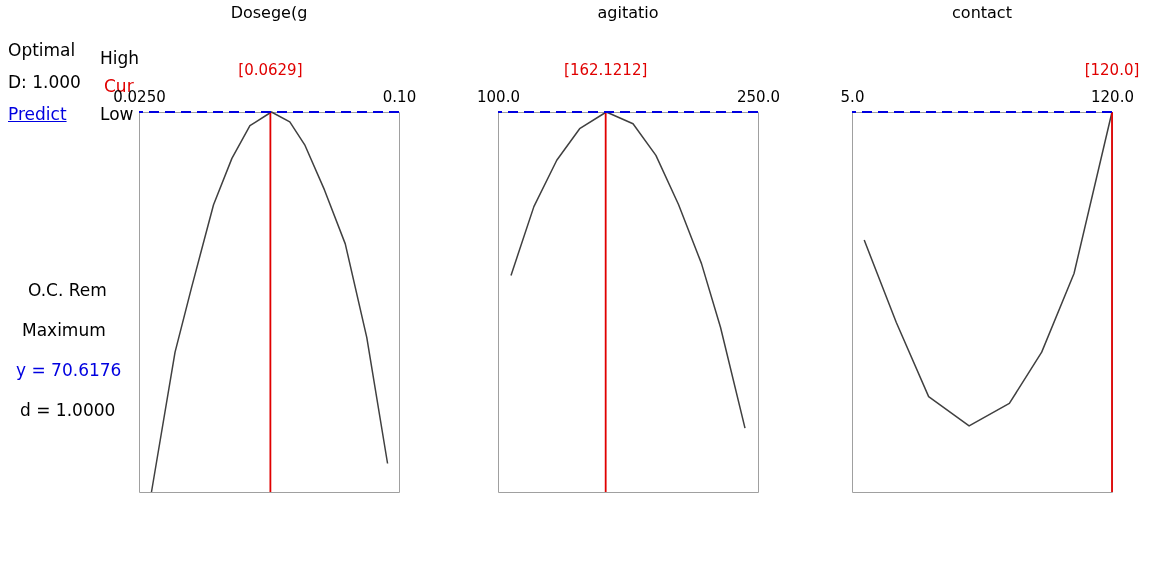  I want to click on text: High, so click(120, 58).